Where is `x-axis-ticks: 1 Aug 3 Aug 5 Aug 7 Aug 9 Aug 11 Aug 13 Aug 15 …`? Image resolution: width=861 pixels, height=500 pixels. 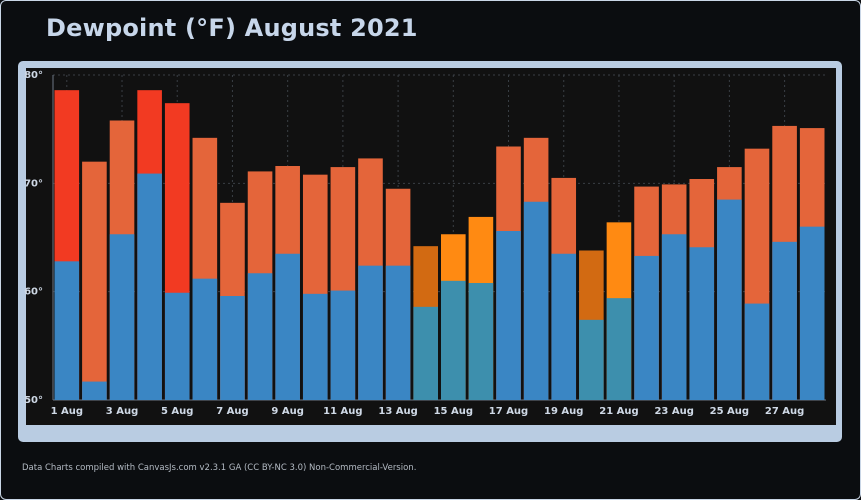 x-axis-ticks: 1 Aug 3 Aug 5 Aug 7 Aug 9 Aug 11 Aug 13 Aug 15 … is located at coordinates (428, 411).